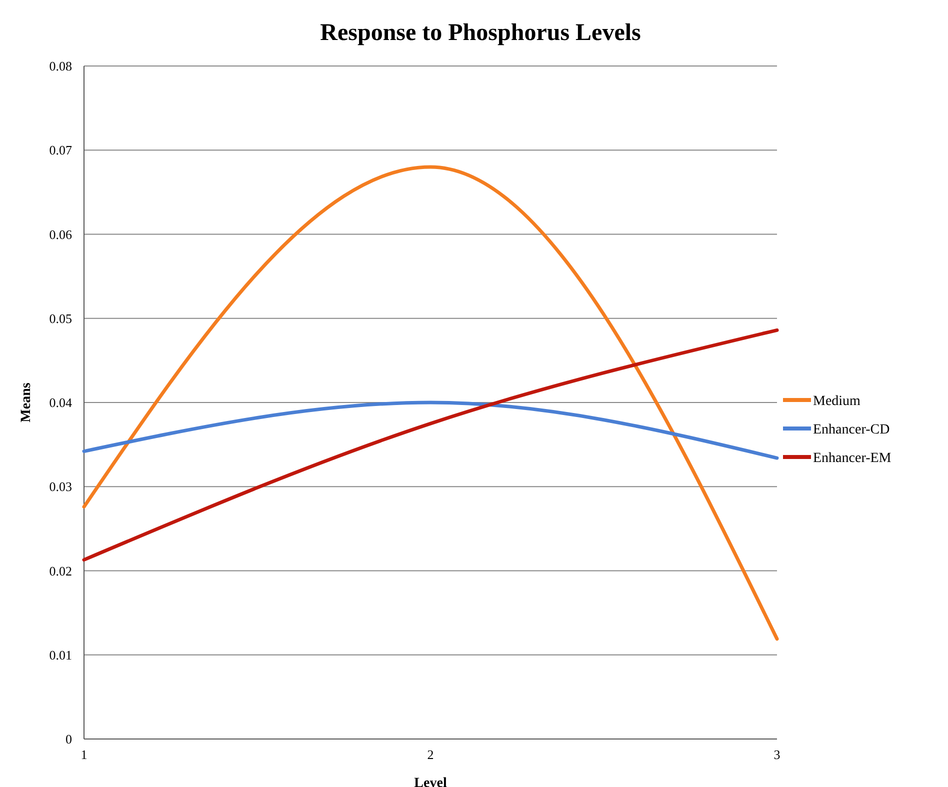 Image resolution: width=948 pixels, height=787 pixels. I want to click on y-tick-label: 0.01, so click(60, 654).